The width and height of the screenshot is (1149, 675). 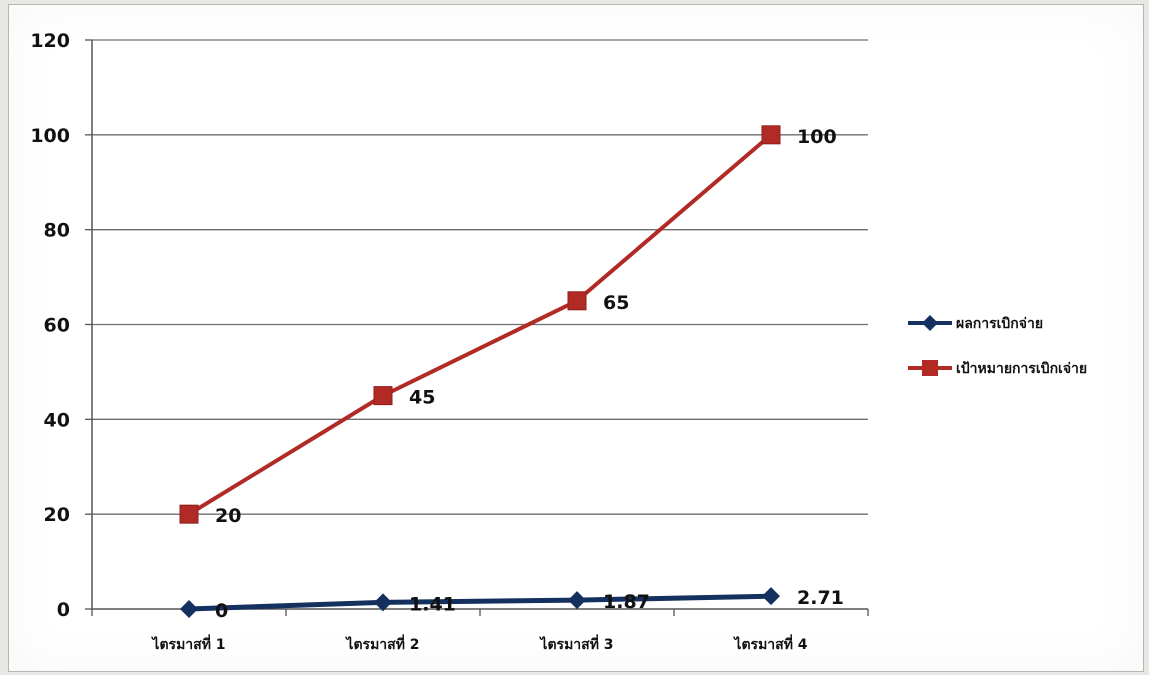 I want to click on y-axis-ticks: 0 20 40 60 80 100 120, so click(x=61, y=325).